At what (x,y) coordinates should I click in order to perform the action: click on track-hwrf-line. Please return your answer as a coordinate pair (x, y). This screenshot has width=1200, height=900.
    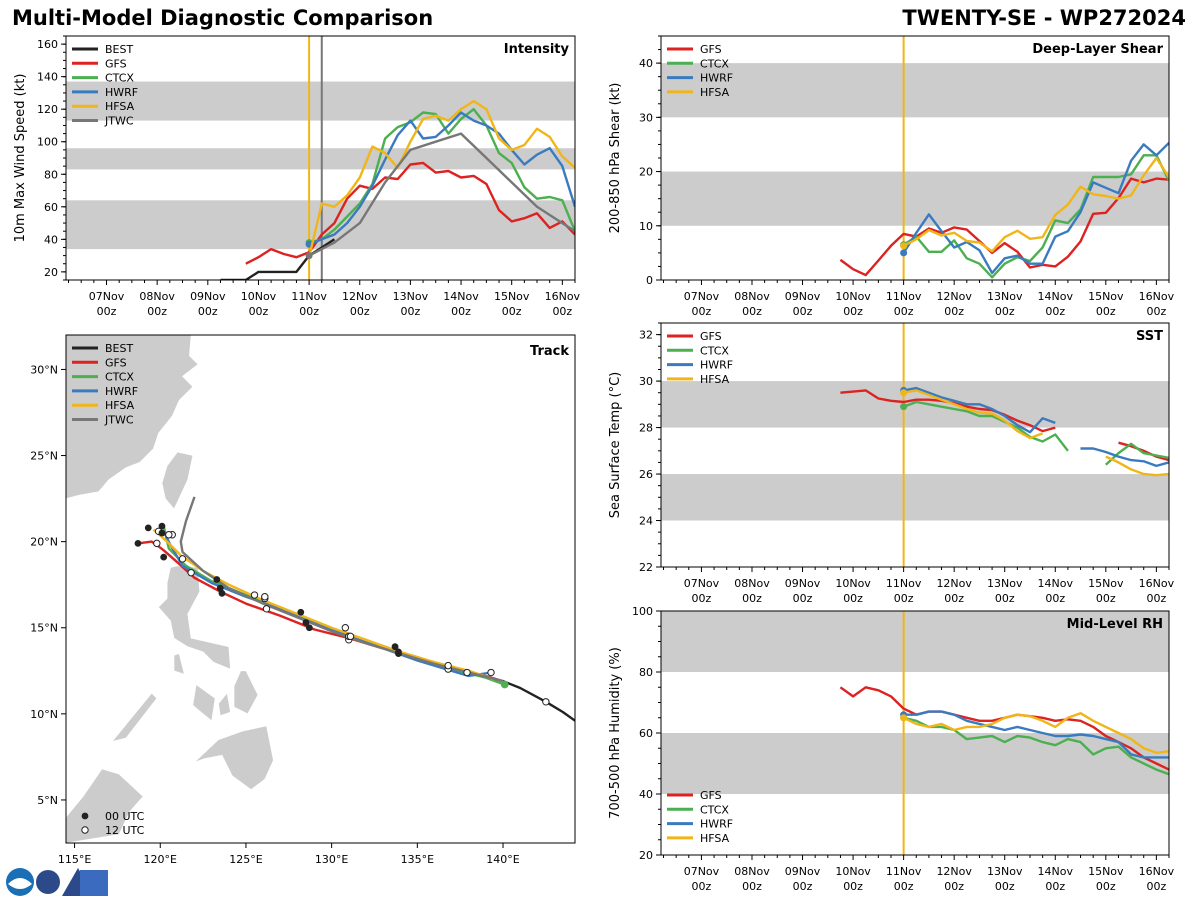
    Looking at the image, I should click on (327, 604).